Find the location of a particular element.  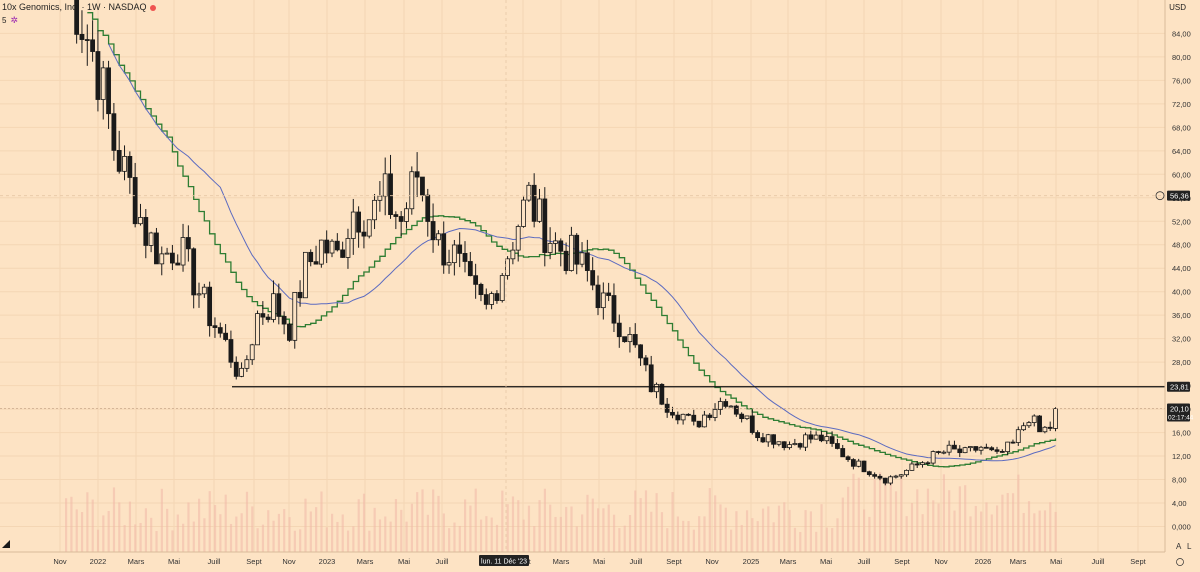

y-tick-label: 44,00 is located at coordinates (1181, 268).